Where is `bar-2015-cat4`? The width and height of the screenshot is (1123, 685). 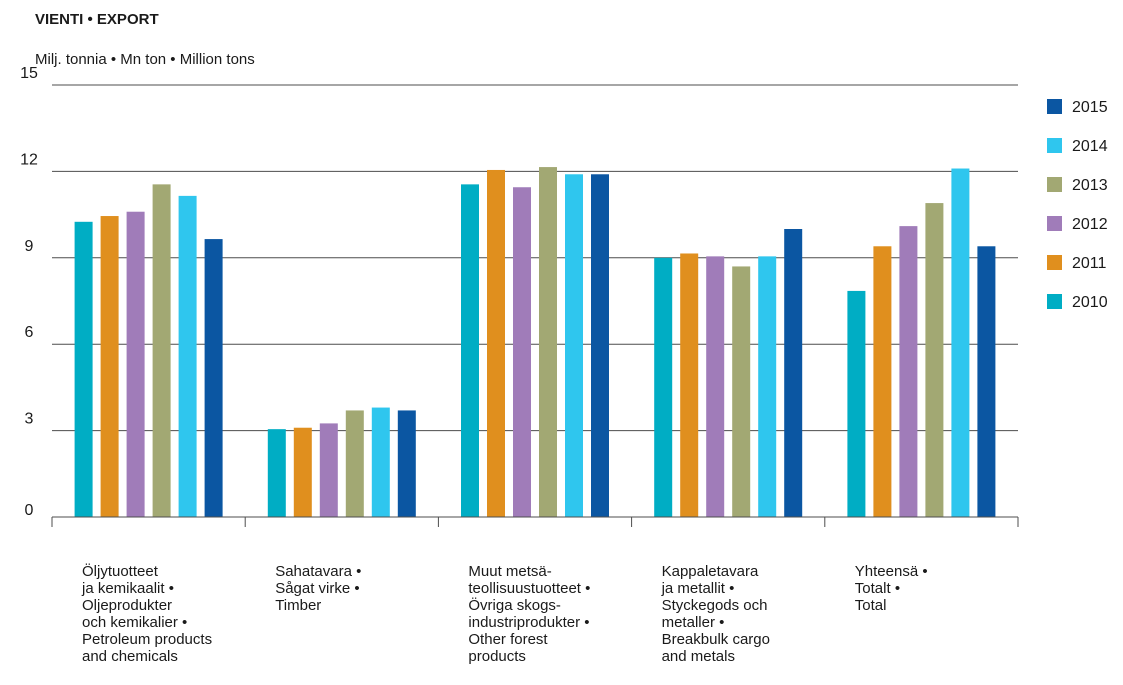
bar-2015-cat4 is located at coordinates (793, 373).